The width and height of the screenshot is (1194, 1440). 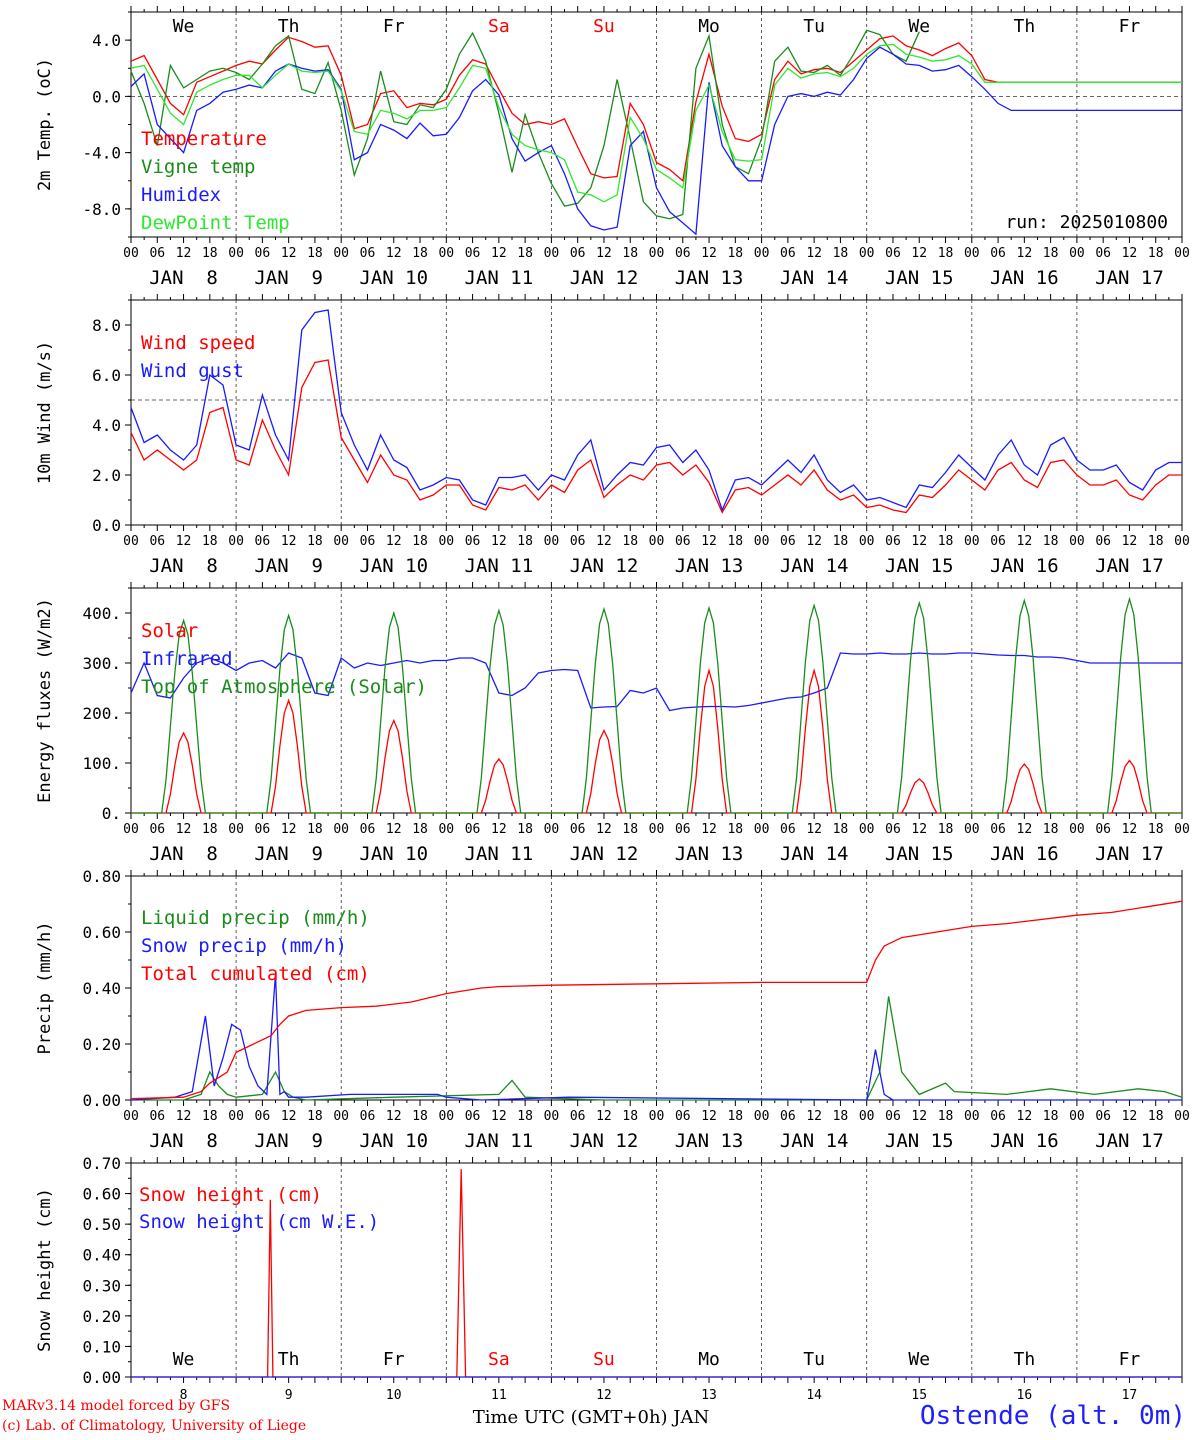 I want to click on legend-entry: Temperature, so click(x=204, y=139).